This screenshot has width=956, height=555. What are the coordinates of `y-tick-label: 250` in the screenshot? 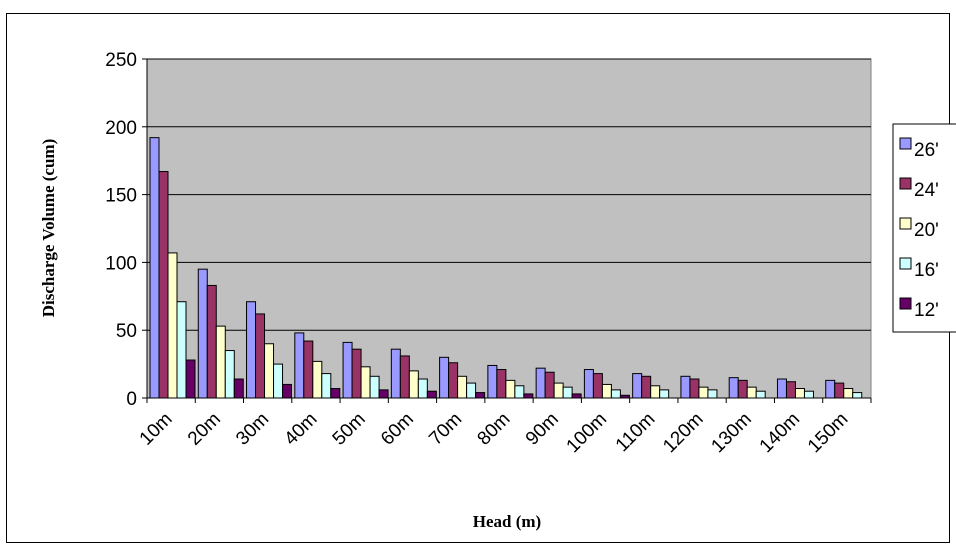 It's located at (121, 60).